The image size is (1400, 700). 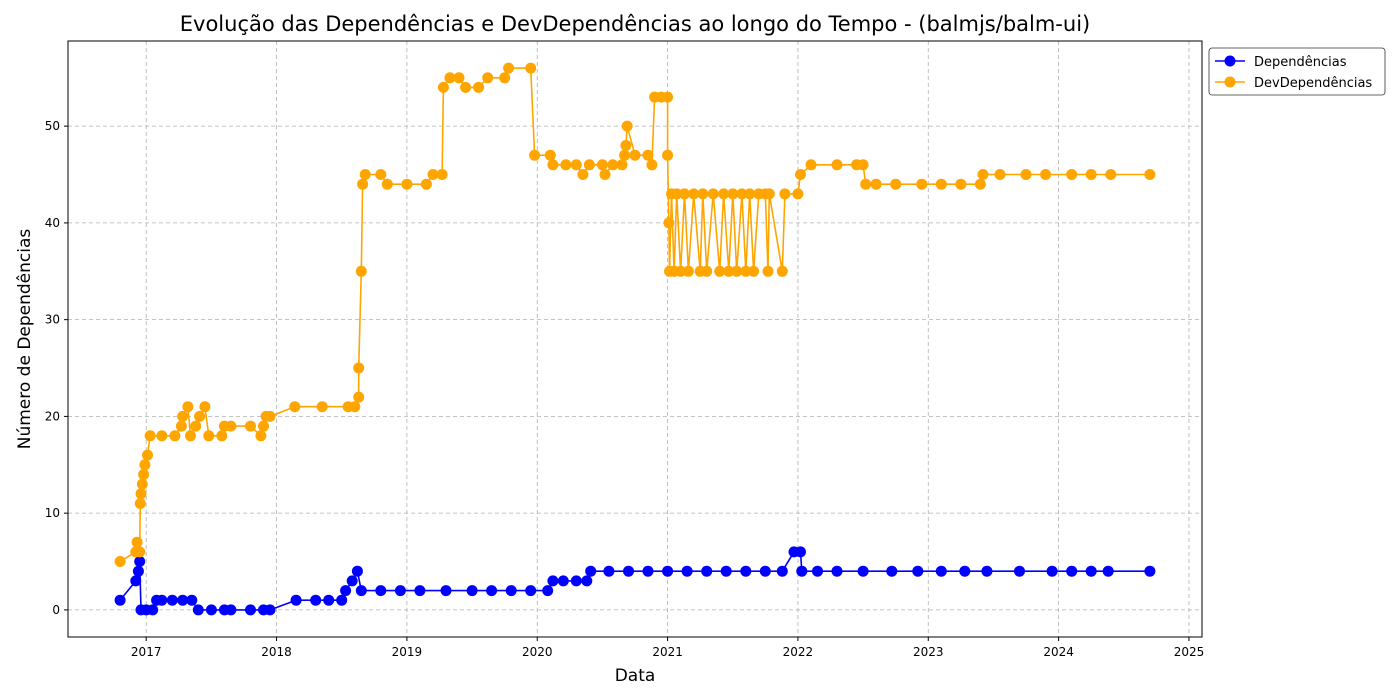 I want to click on x-tick-label: 2021, so click(x=667, y=652).